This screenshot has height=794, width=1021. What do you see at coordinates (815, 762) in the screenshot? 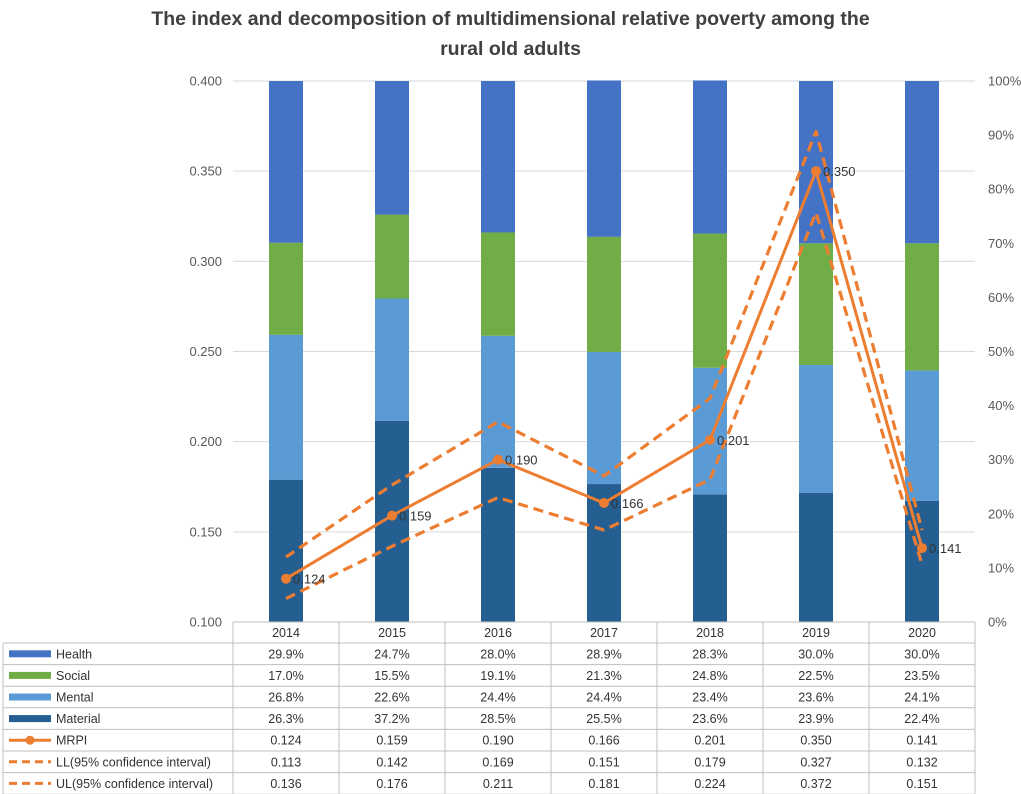
I see `table-cell: 0.327` at bounding box center [815, 762].